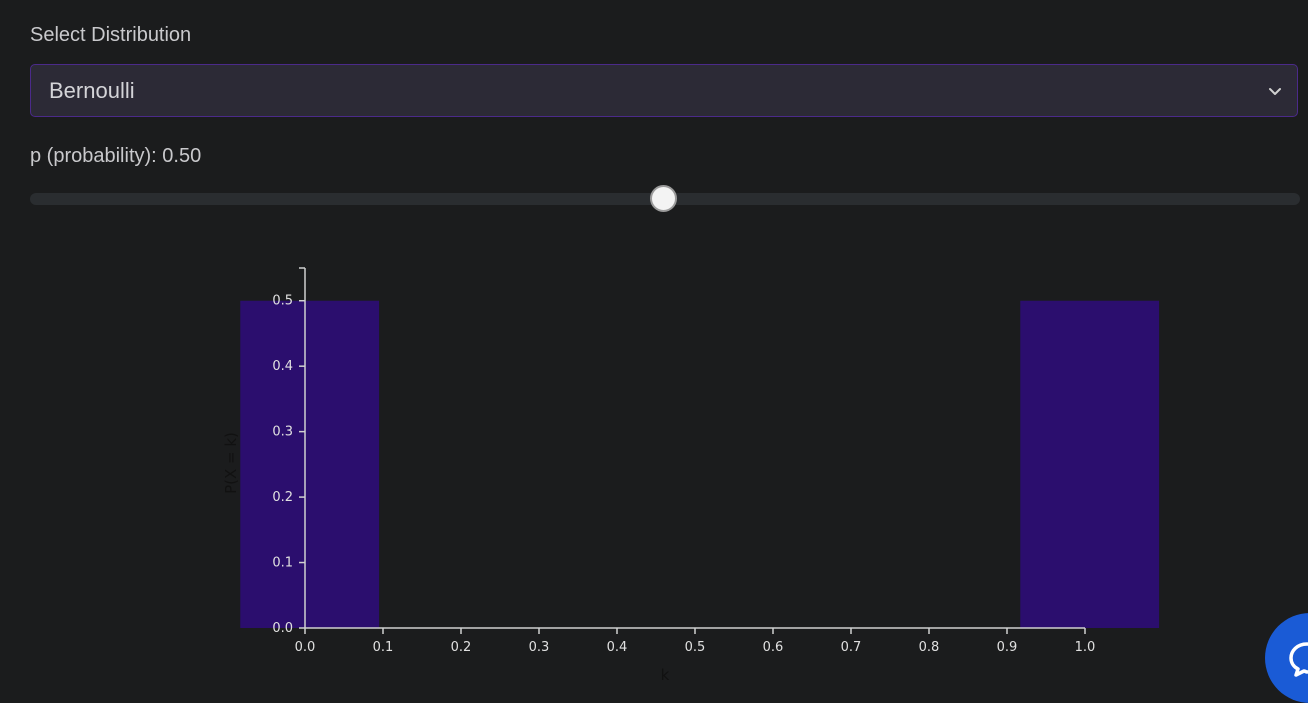 The height and width of the screenshot is (703, 1308). I want to click on chevron-down-icon, so click(1275, 91).